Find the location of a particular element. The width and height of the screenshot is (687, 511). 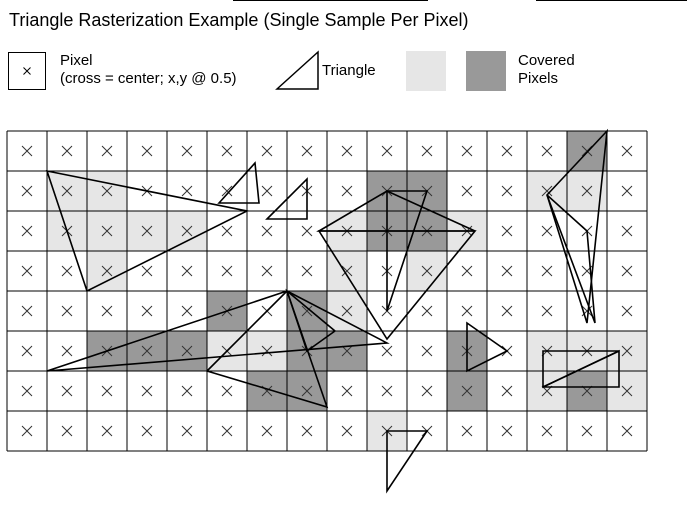

legend-covered-label-1: Covered is located at coordinates (546, 60).